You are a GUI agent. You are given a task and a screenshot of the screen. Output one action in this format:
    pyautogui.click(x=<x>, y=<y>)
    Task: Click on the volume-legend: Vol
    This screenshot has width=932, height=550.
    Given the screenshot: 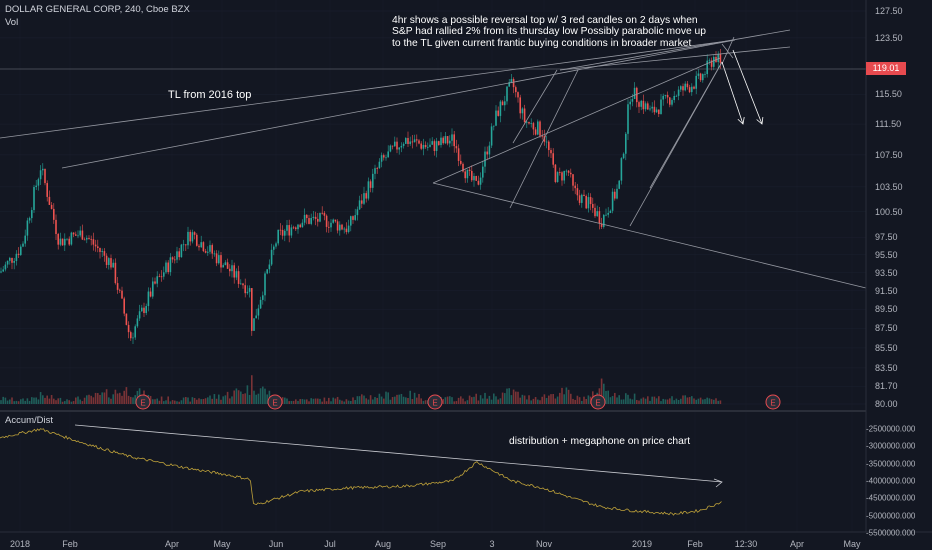 What is the action you would take?
    pyautogui.click(x=12, y=22)
    